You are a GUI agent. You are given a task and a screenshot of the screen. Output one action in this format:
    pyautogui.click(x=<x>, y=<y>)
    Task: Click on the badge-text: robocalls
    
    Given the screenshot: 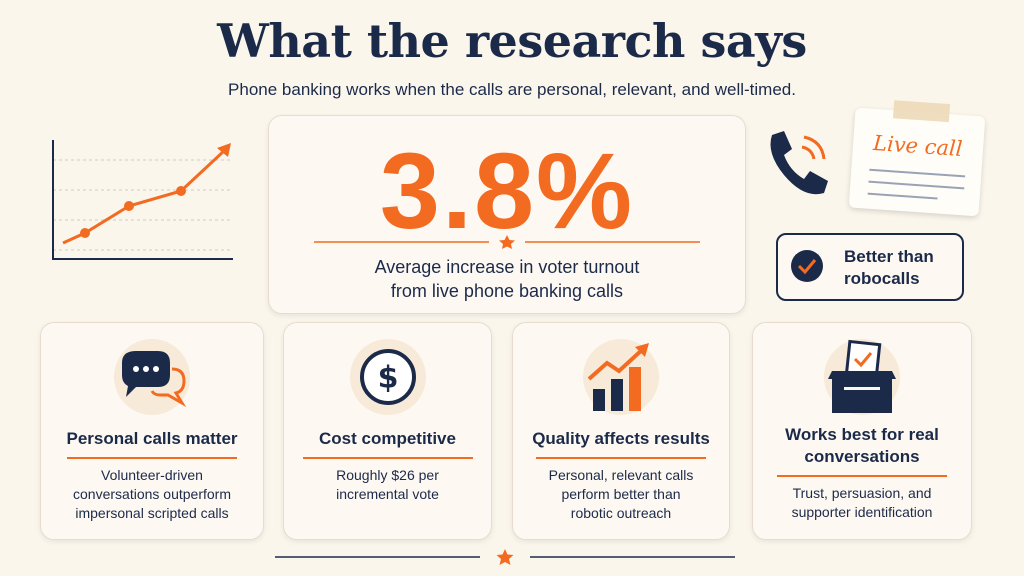 What is the action you would take?
    pyautogui.click(x=882, y=278)
    